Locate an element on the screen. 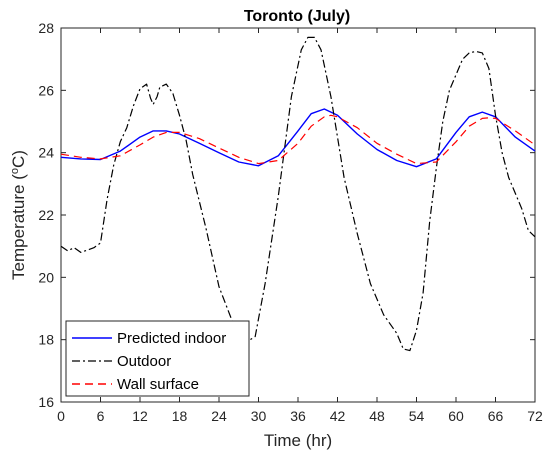 This screenshot has width=550, height=460. legend-label-outdoor: Outdoor is located at coordinates (144, 361).